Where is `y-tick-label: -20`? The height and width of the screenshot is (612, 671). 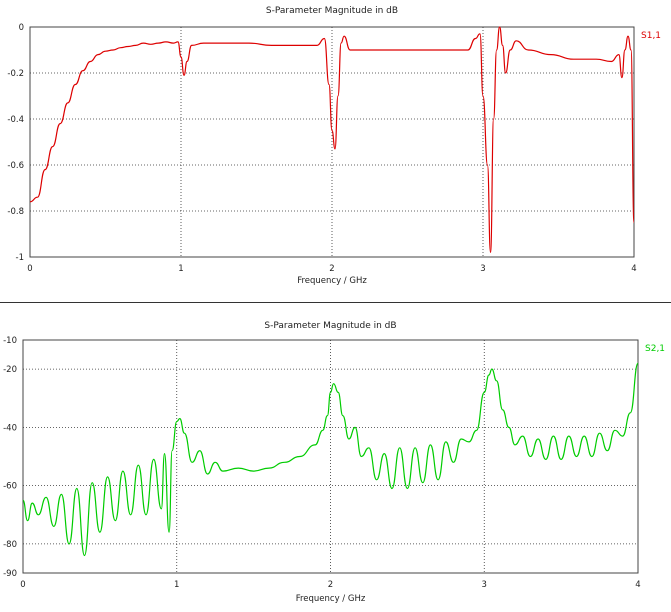
y-tick-label: -20 is located at coordinates (10, 370).